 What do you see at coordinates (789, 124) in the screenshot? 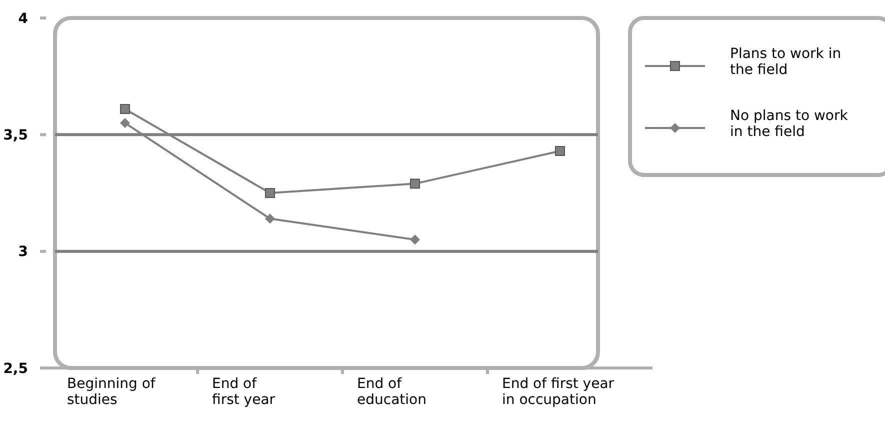
I see `legend-label: No plans to work in the field` at bounding box center [789, 124].